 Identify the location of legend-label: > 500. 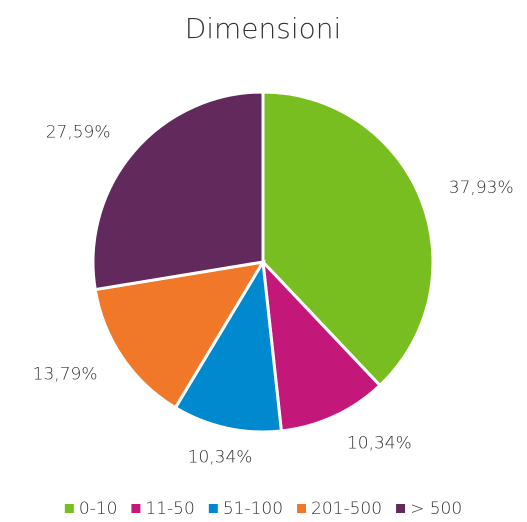
(436, 509).